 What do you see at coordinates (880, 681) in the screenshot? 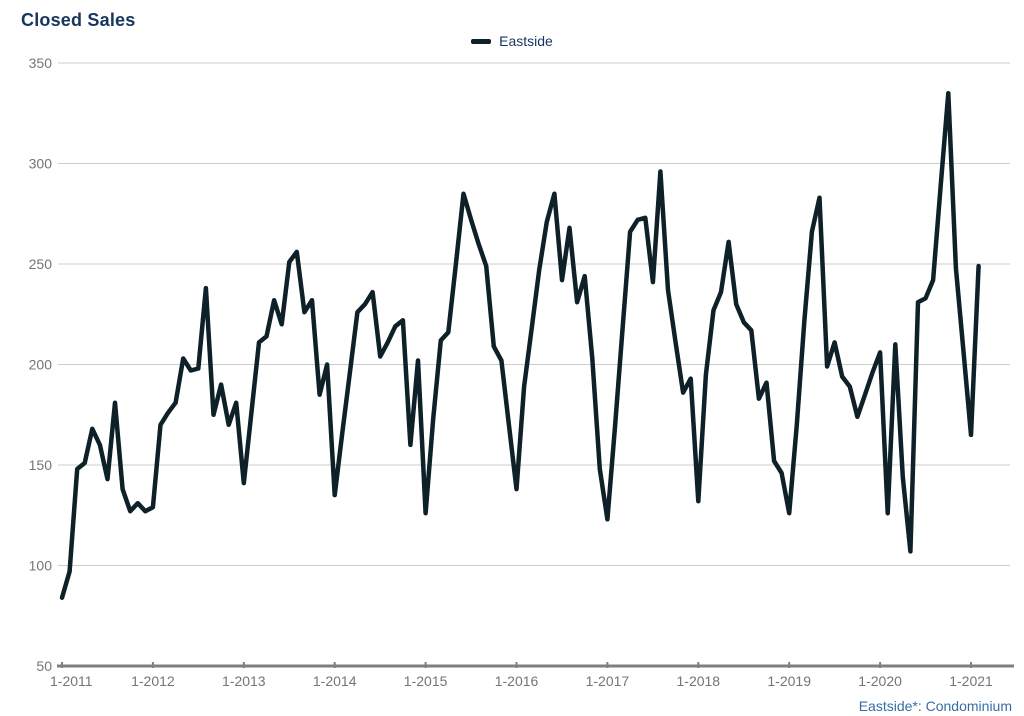
I see `x-tick-label-1-2020: 1-2020` at bounding box center [880, 681].